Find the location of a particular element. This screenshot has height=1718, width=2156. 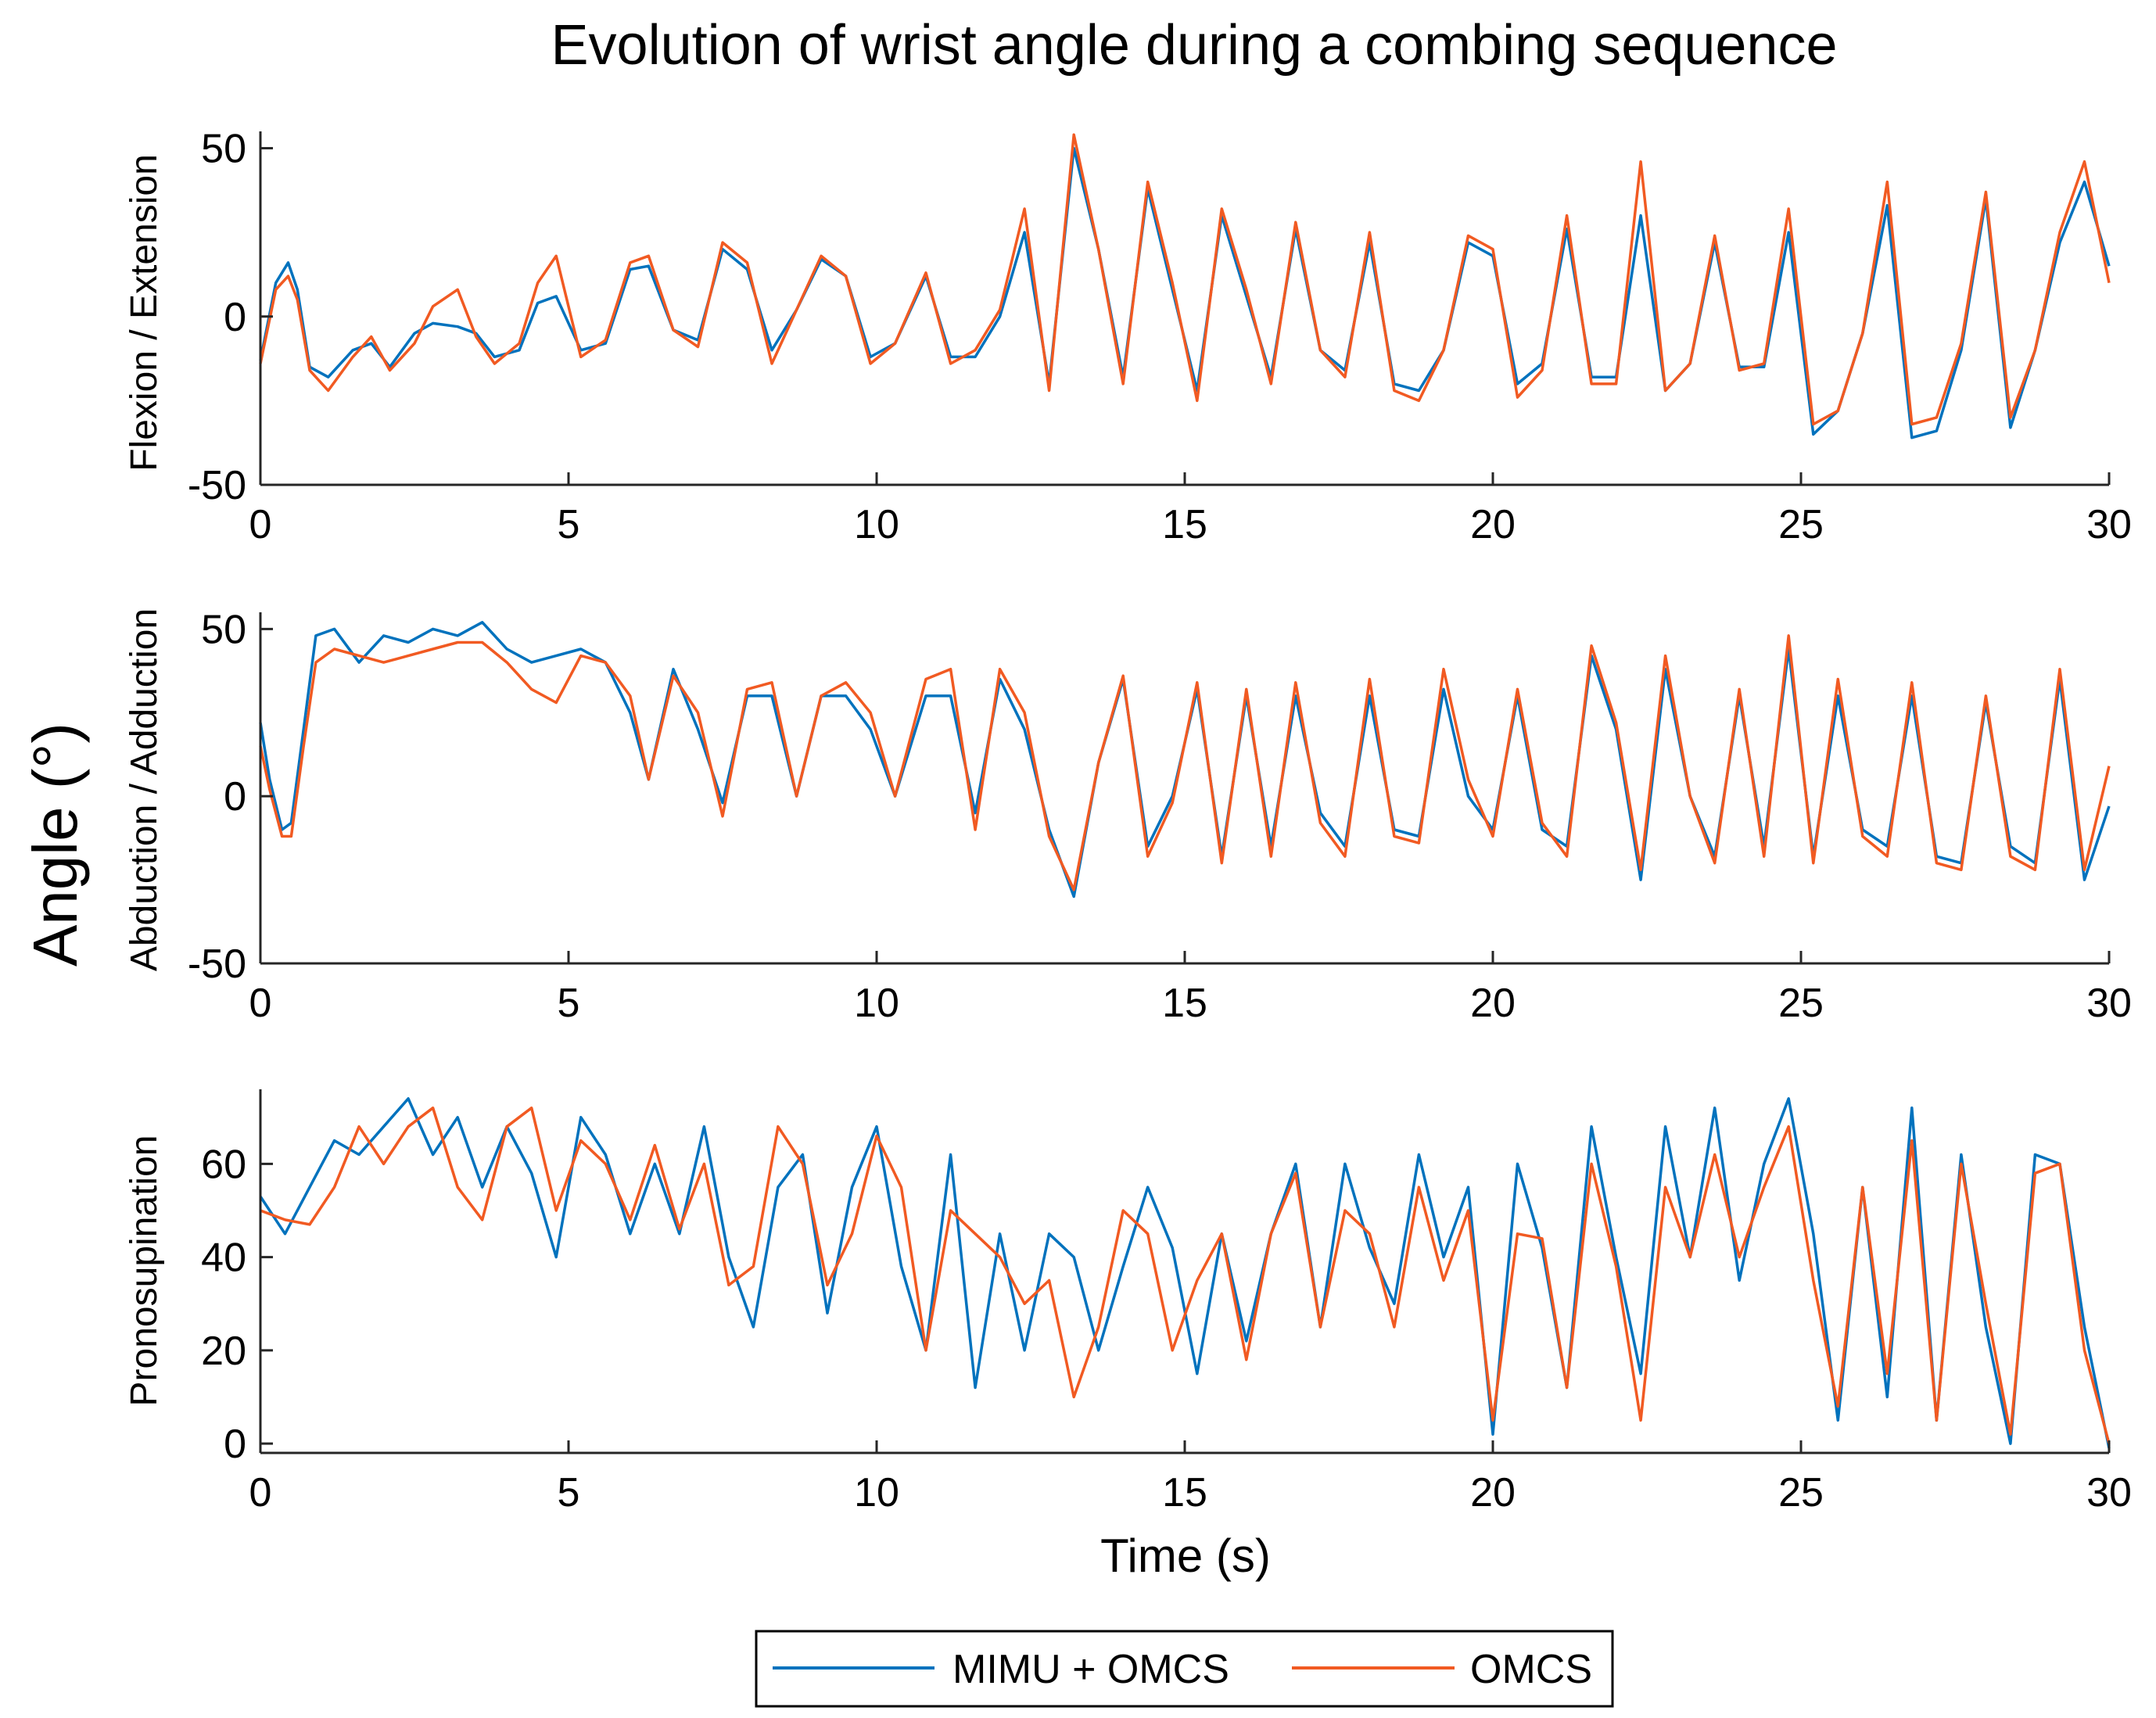

y-tick-label: 20 is located at coordinates (223, 1351).